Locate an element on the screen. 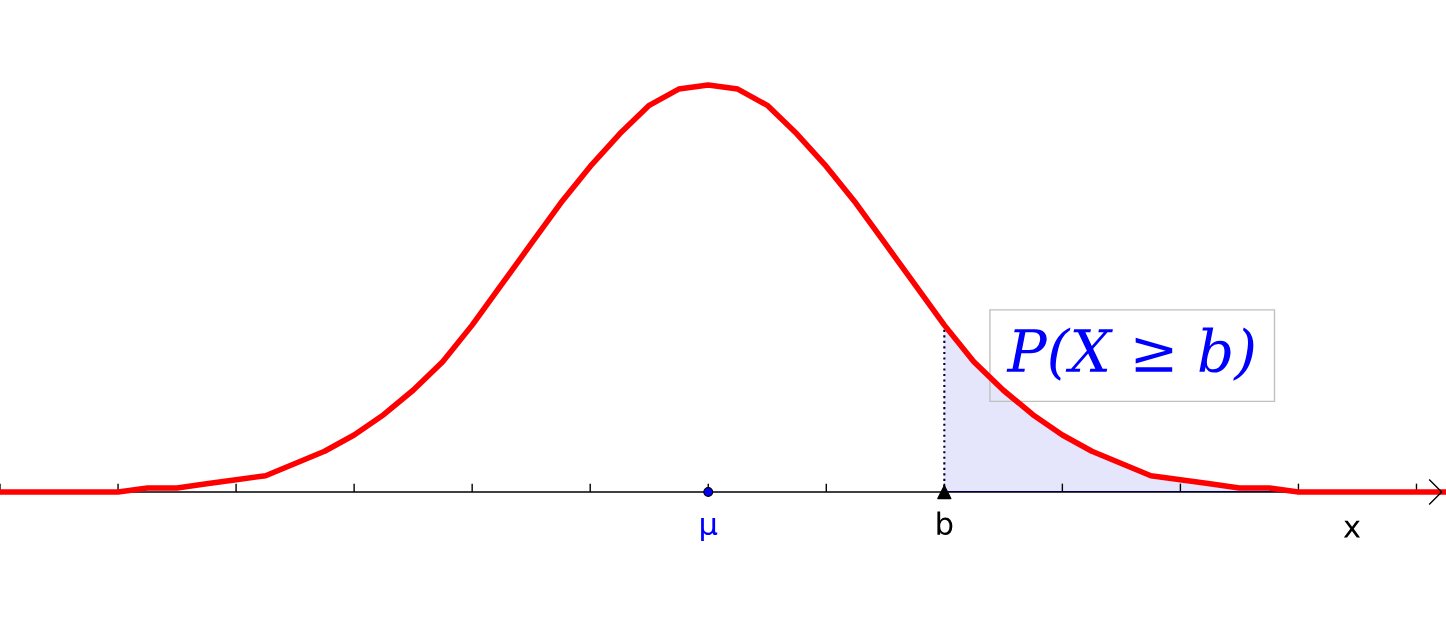 The width and height of the screenshot is (1446, 627). annotation: P(X ≥ b) is located at coordinates (1130, 354).